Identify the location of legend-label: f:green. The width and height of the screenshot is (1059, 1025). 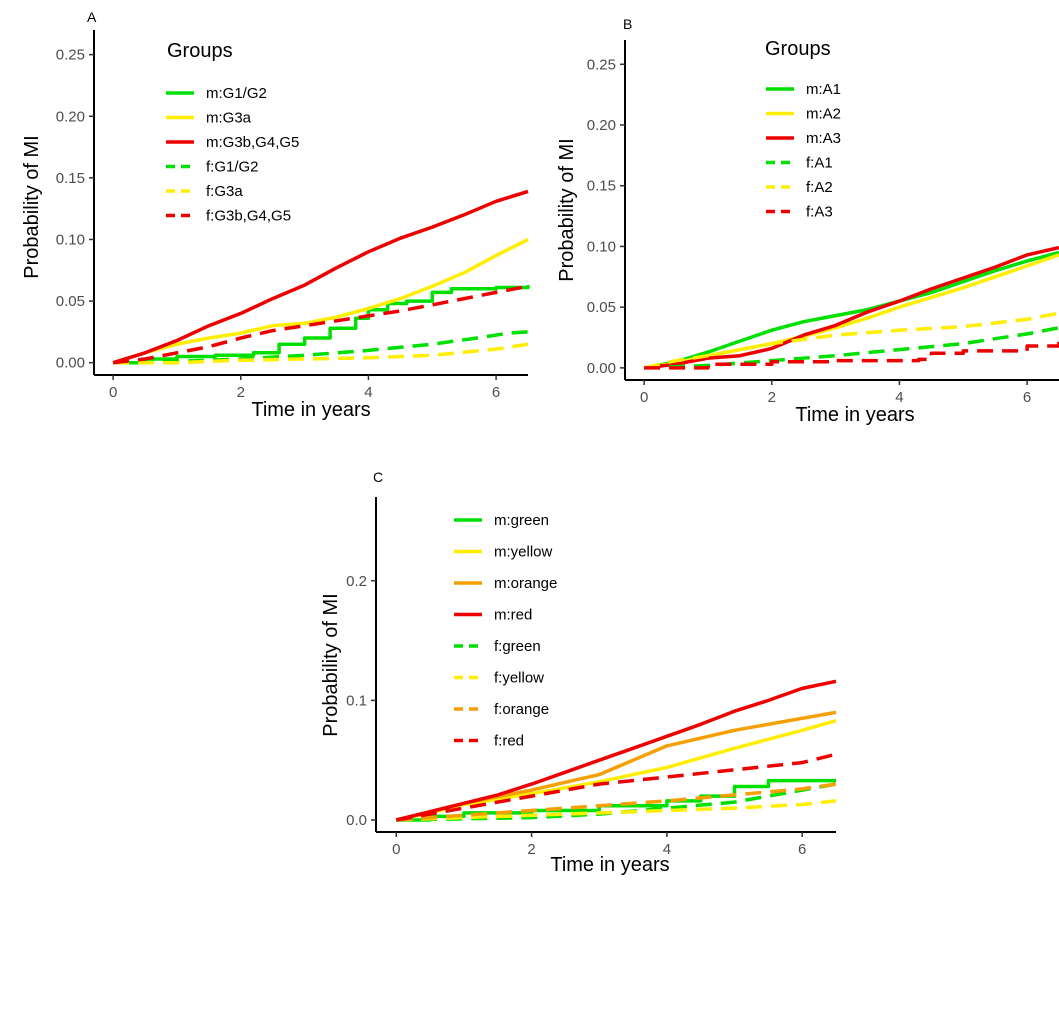
(517, 646).